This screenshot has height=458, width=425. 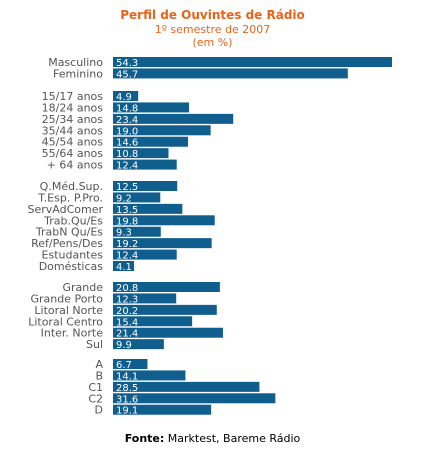 I want to click on bar-grande-porto, so click(x=145, y=298).